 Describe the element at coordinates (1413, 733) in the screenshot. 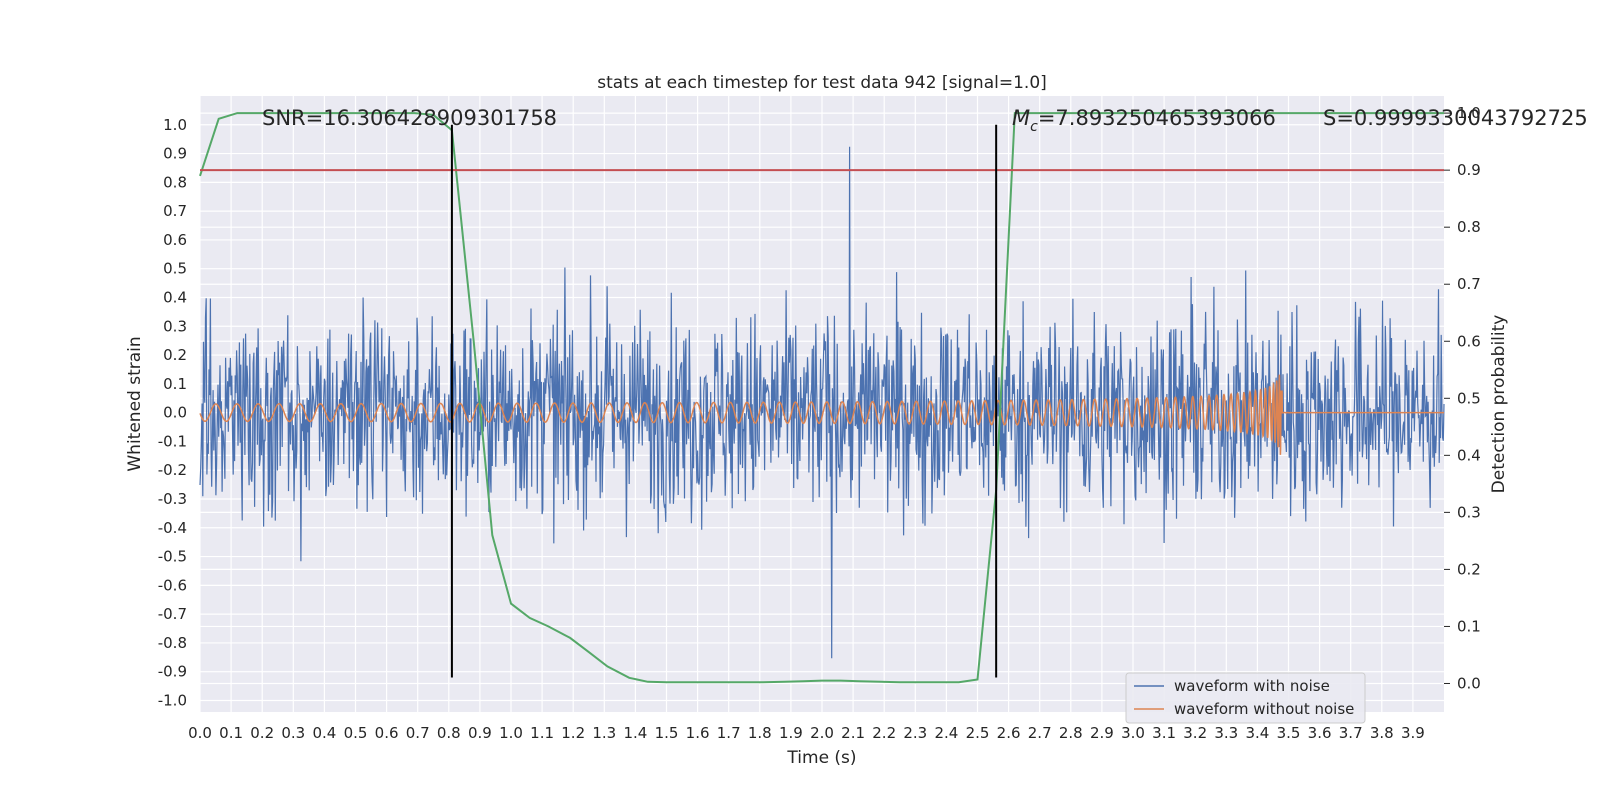

I see `x-tick-label: 3.9` at that location.